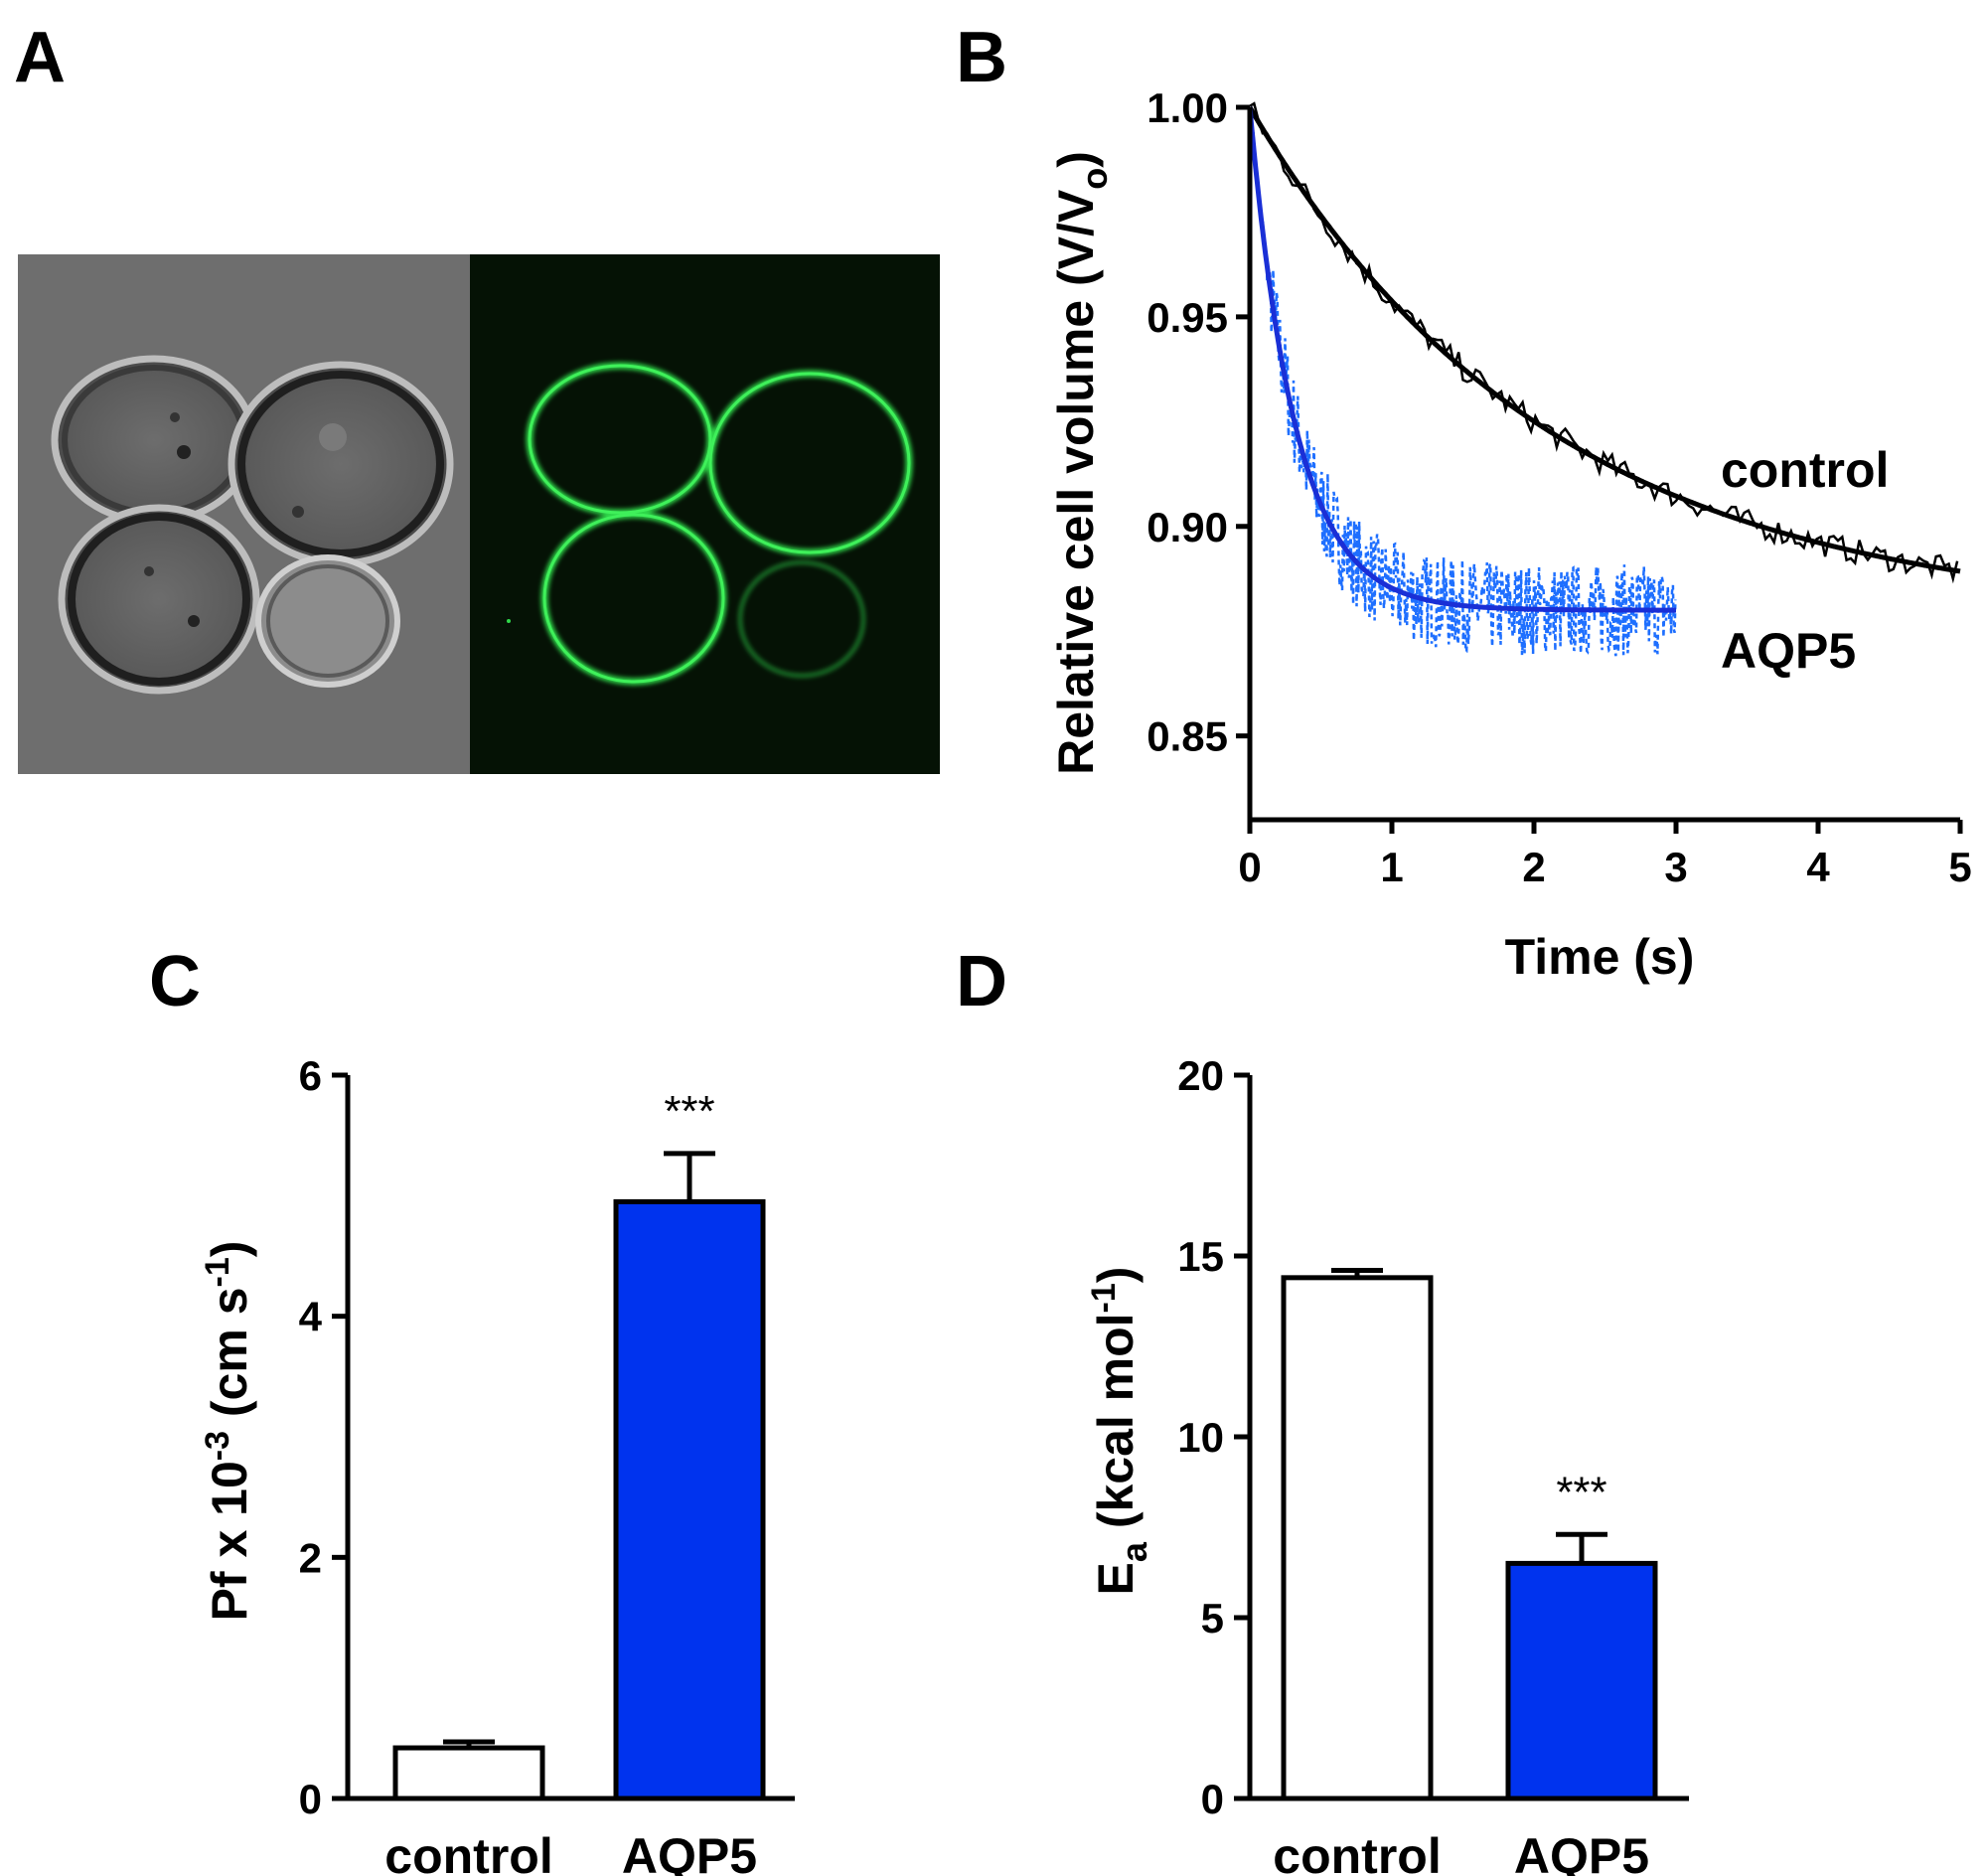 The image size is (1987, 1876). I want to click on chart-b-y-tick-label: 0.90, so click(1187, 527).